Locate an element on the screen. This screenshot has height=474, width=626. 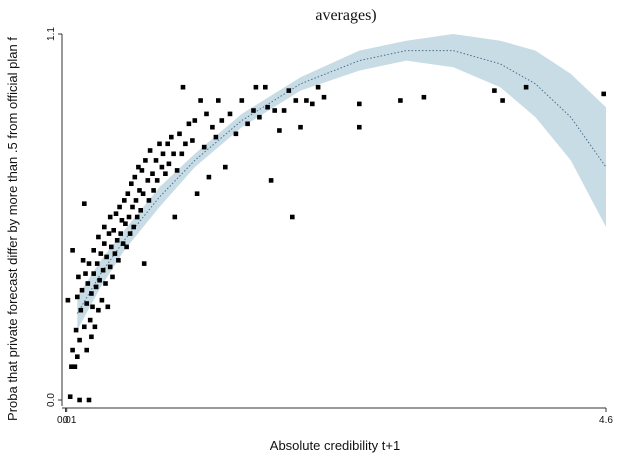
x-axis-label: Absolute credibility t+1 is located at coordinates (335, 445).